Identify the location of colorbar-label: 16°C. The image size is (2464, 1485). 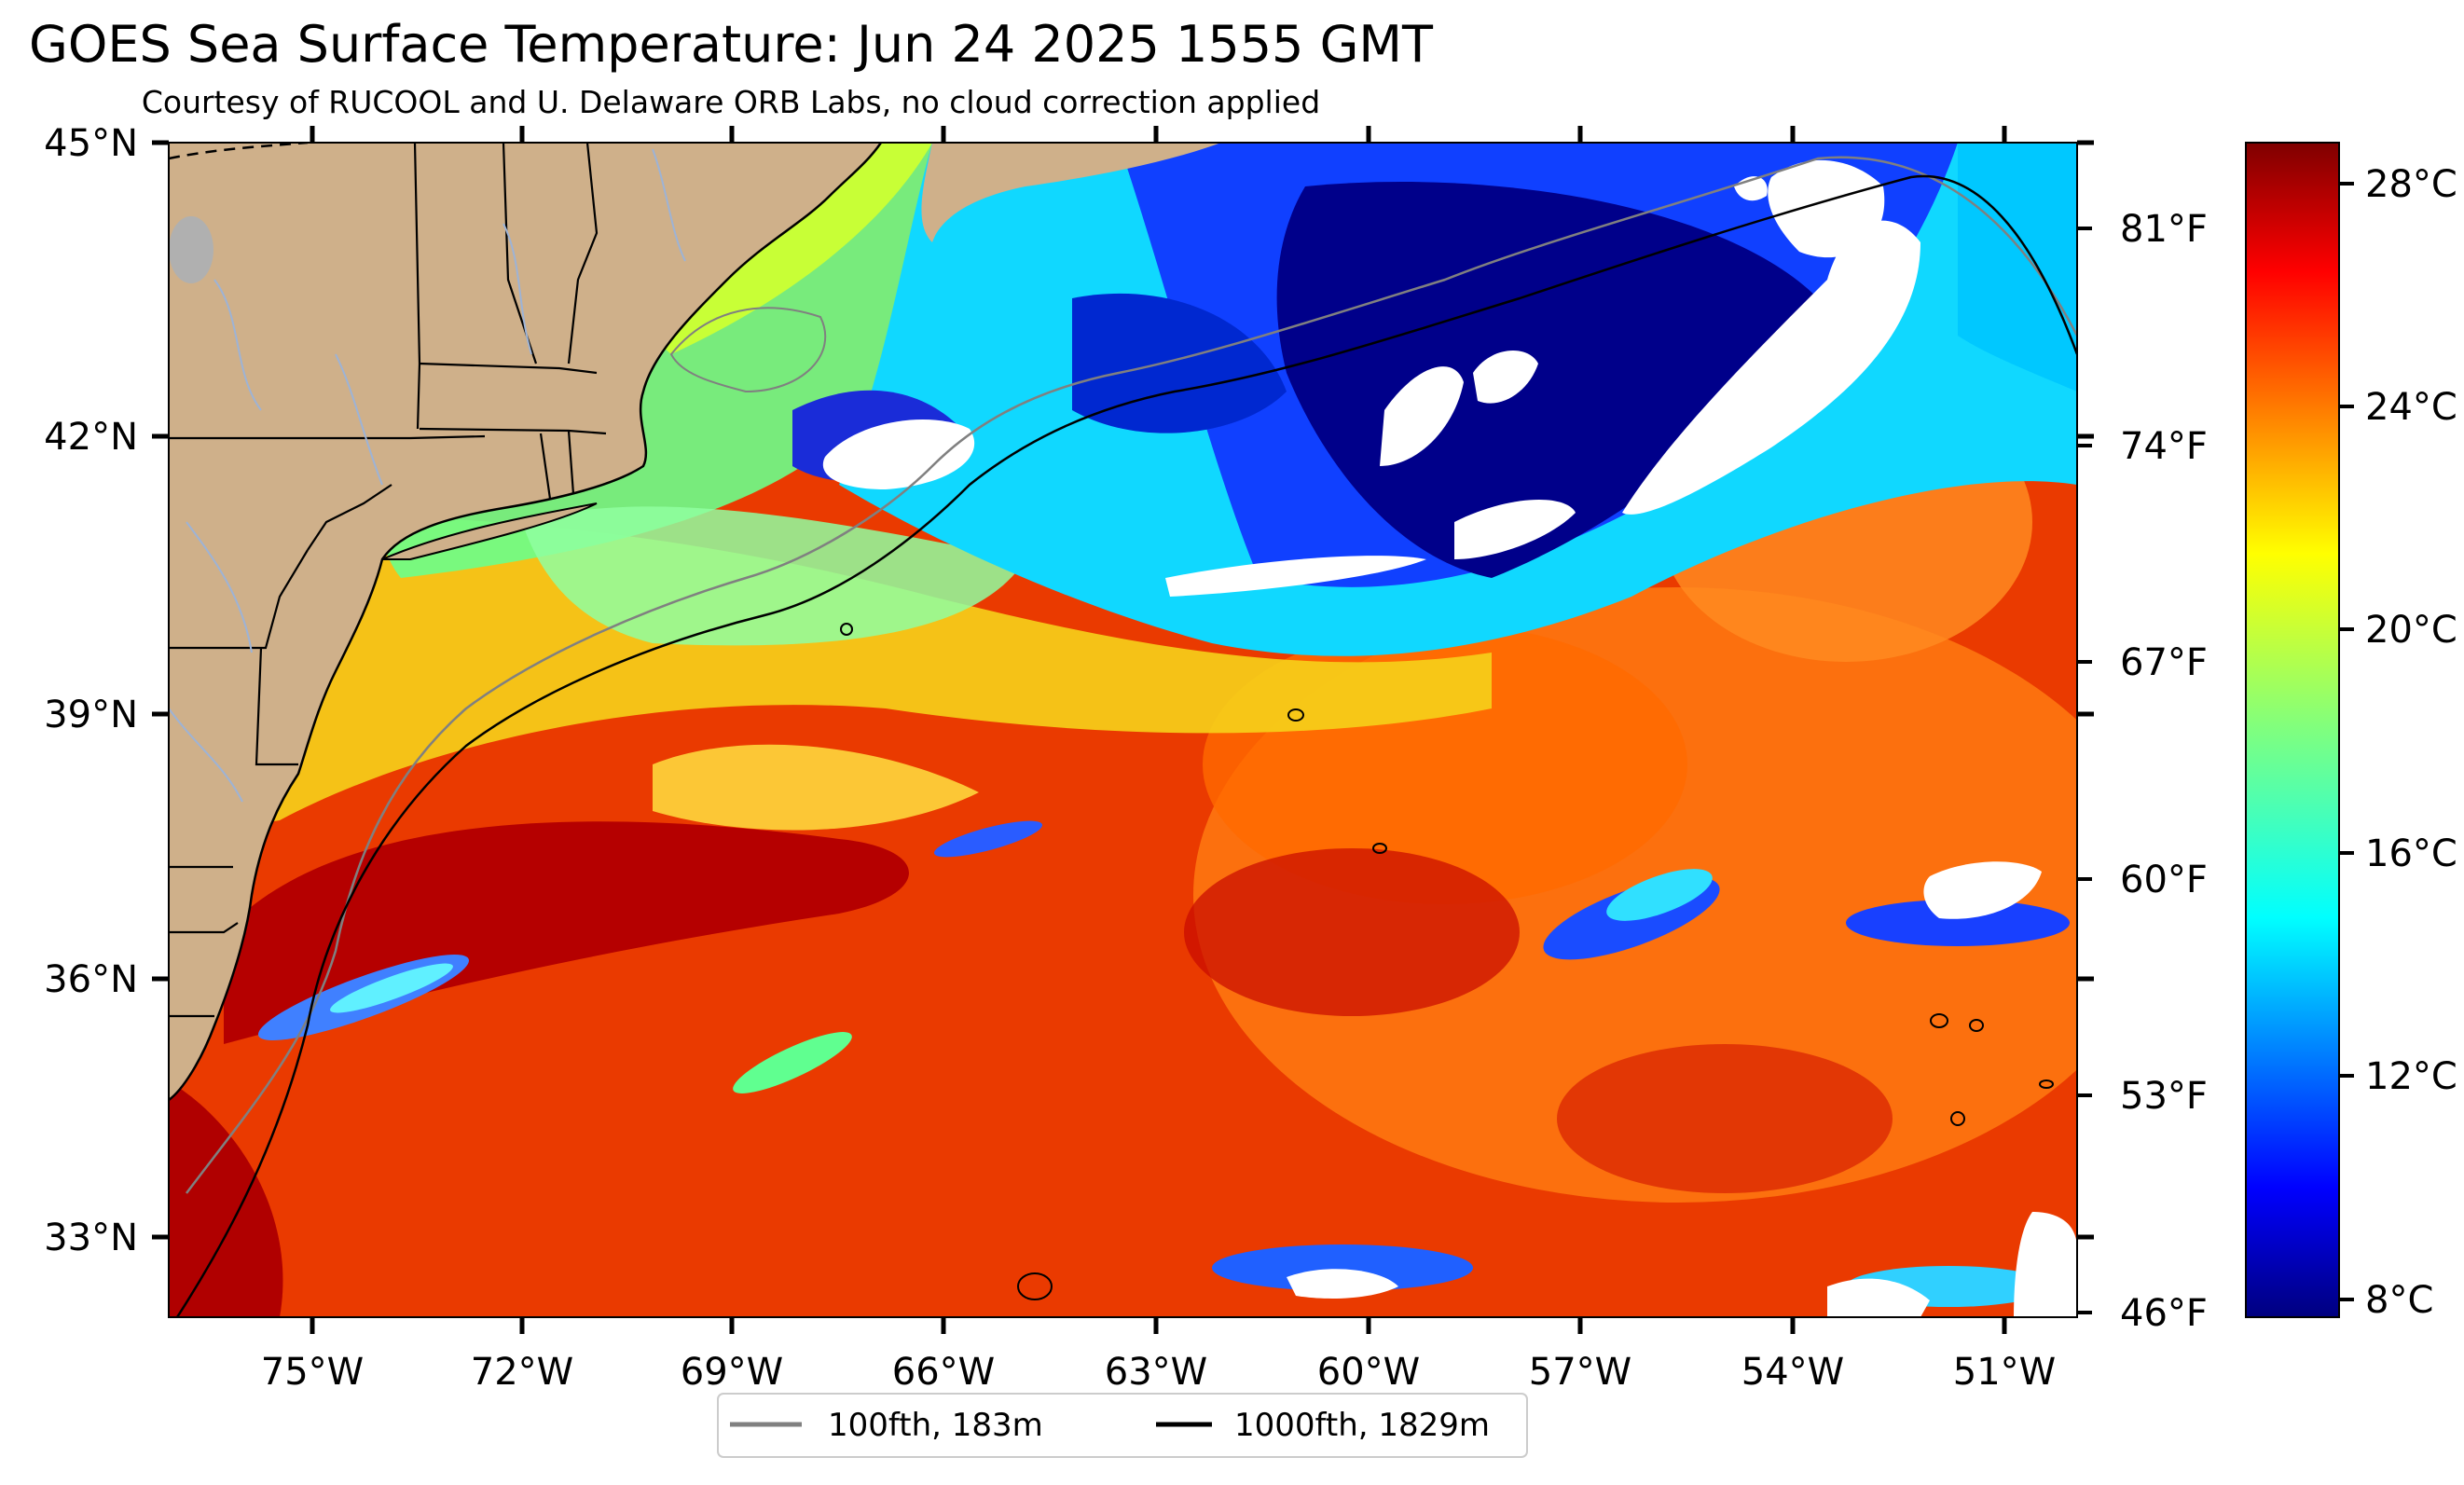
(2411, 853).